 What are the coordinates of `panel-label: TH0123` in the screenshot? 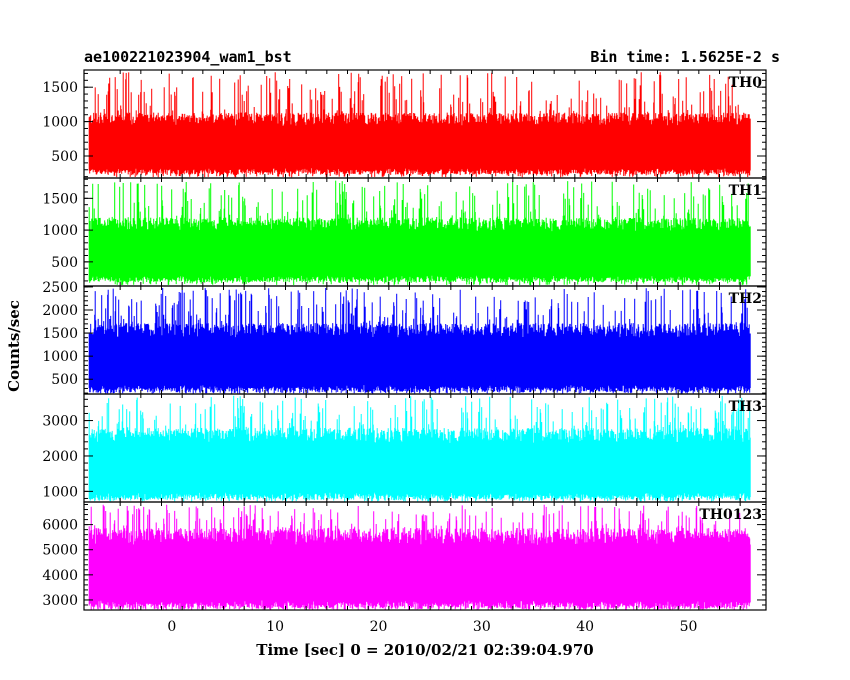 It's located at (730, 515).